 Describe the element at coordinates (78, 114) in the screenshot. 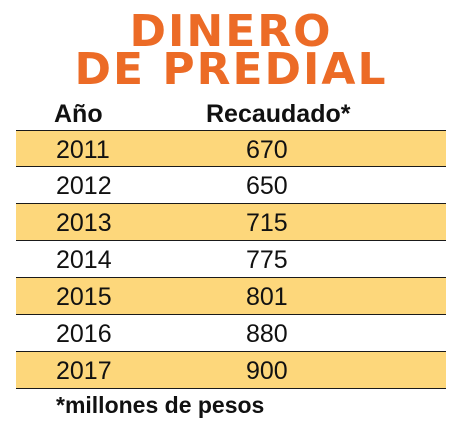

I see `column-header-year: Año` at that location.